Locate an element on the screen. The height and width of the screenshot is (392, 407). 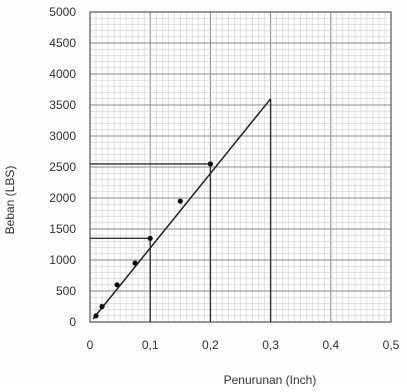
x-tick-label: 0,5 is located at coordinates (391, 345).